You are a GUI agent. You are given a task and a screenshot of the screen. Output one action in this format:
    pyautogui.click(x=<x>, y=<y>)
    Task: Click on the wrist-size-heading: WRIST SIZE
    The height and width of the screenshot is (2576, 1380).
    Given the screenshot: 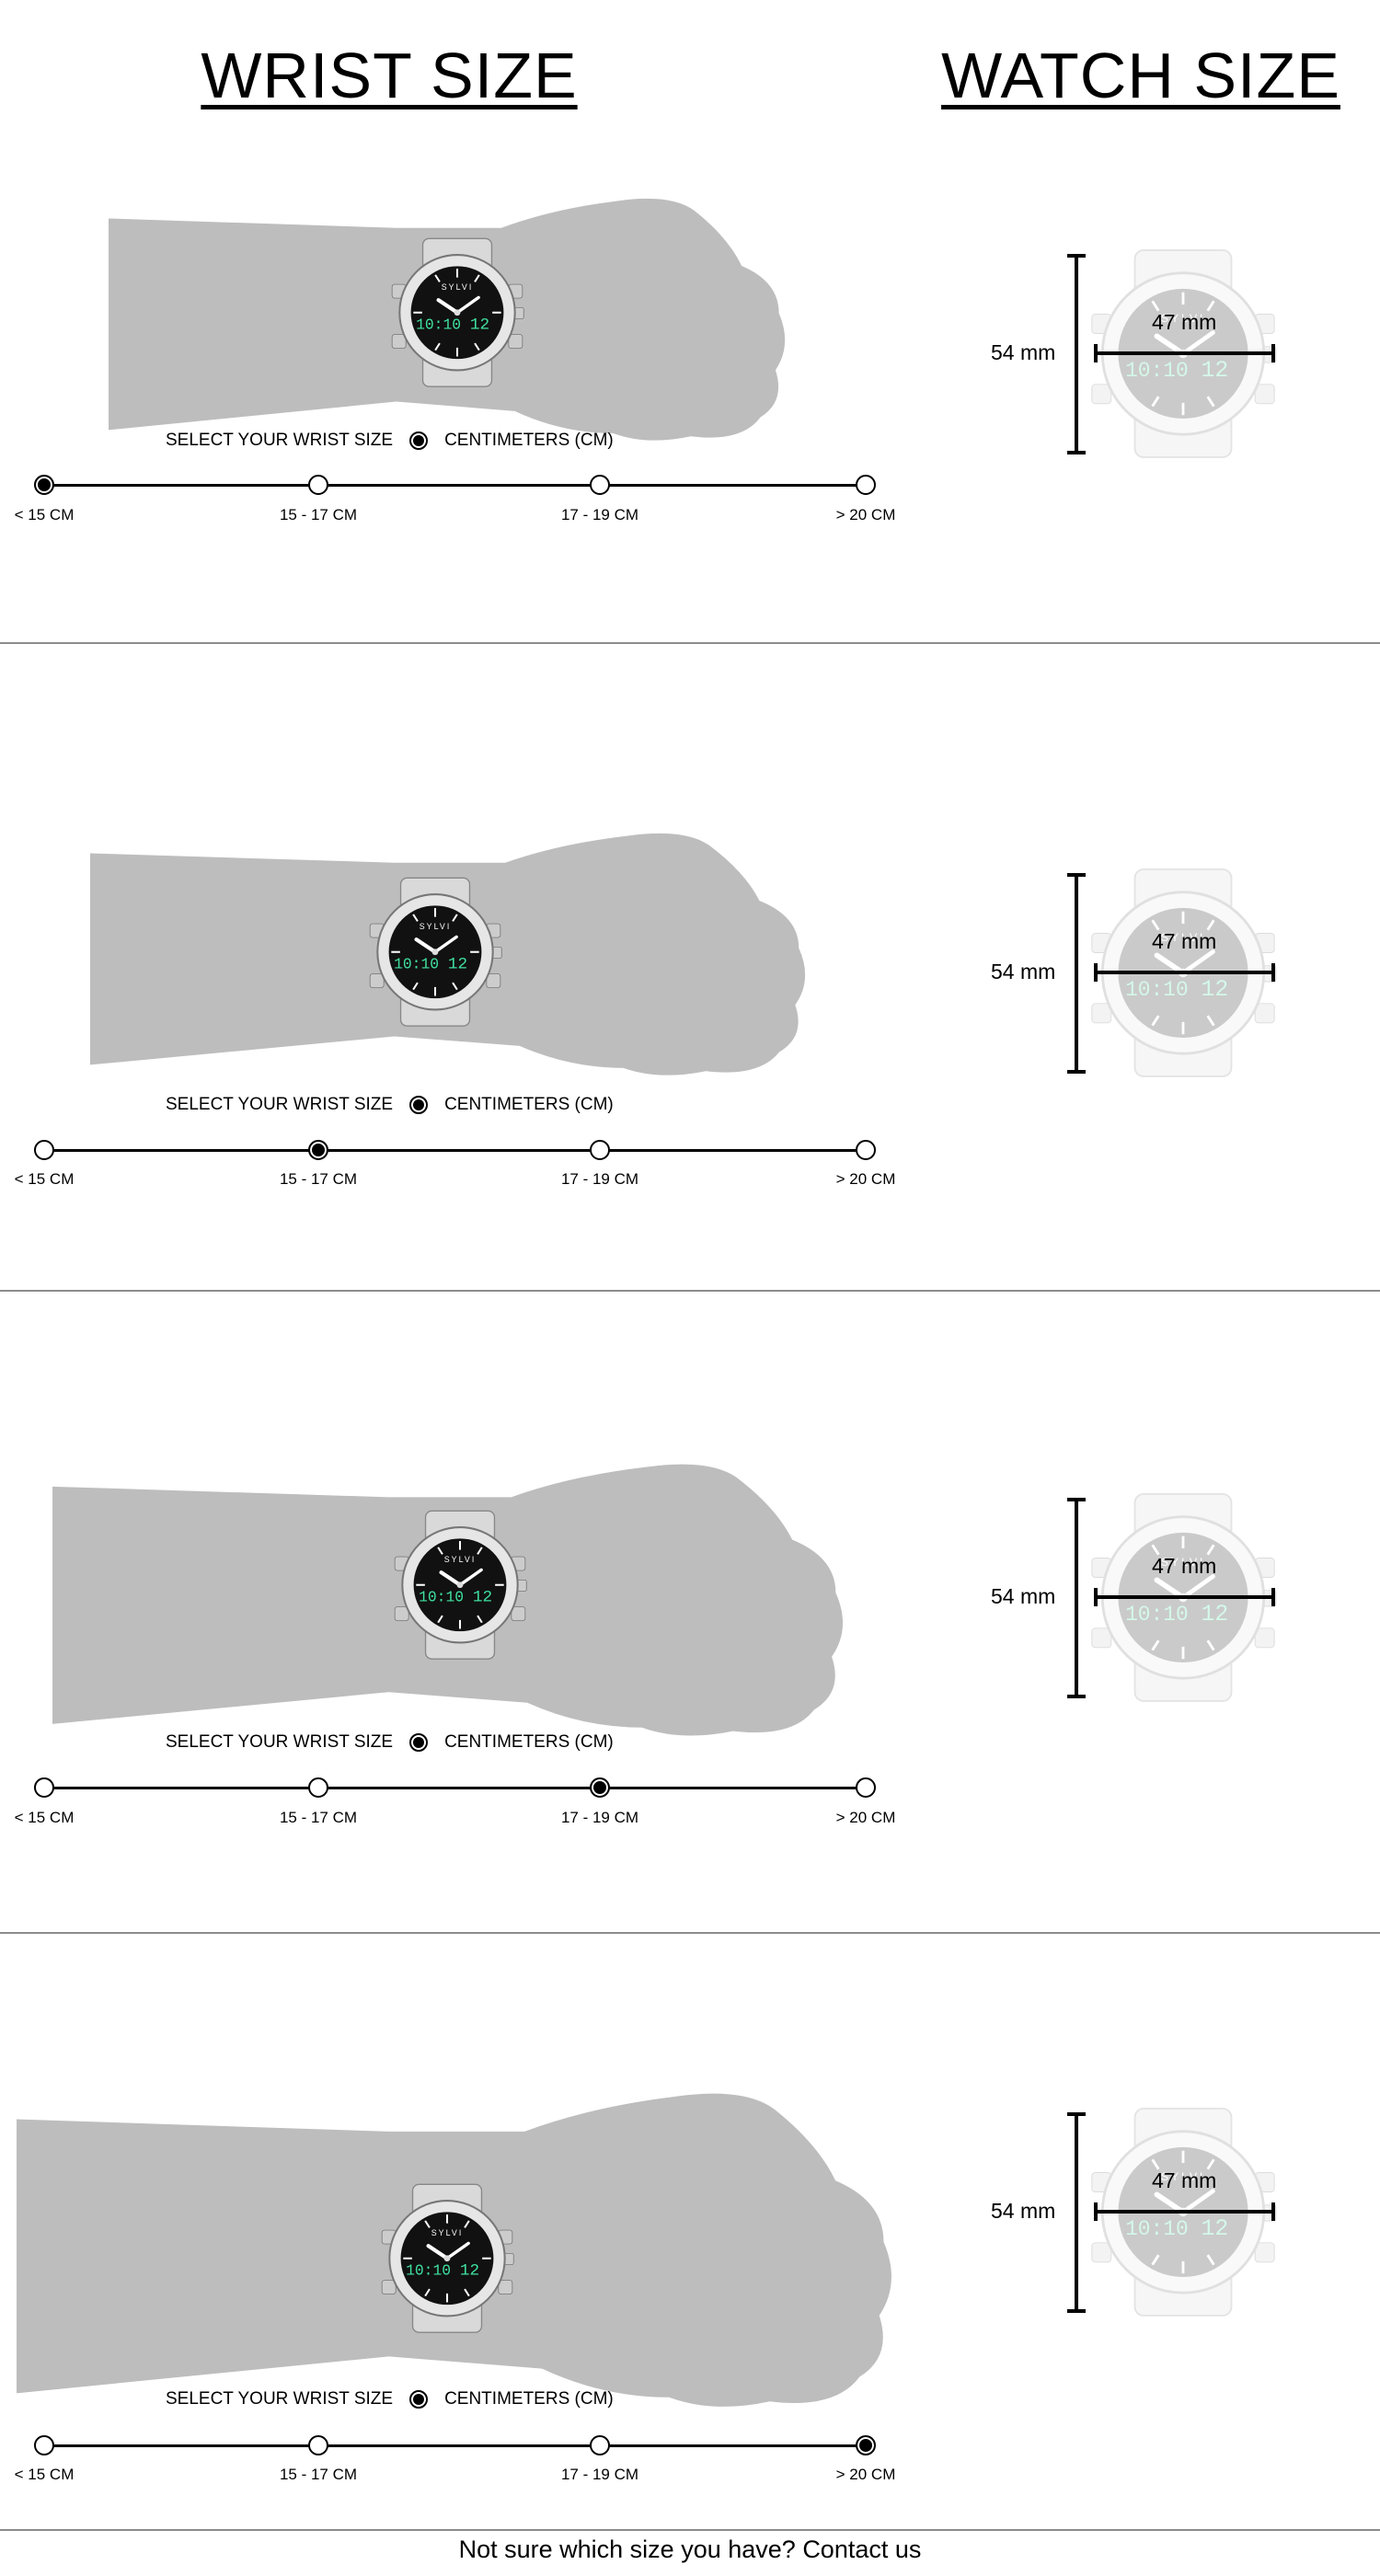 What is the action you would take?
    pyautogui.click(x=389, y=75)
    